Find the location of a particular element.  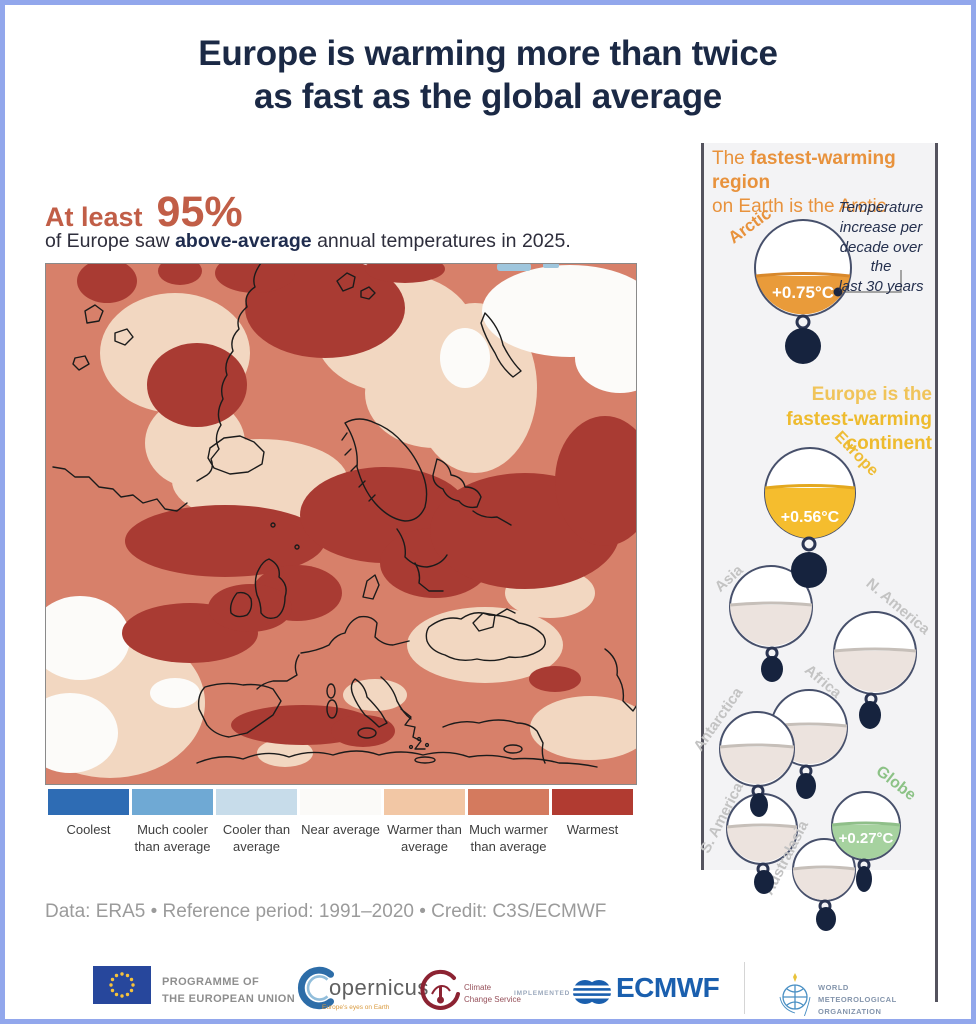

legend-item: Warmer than average is located at coordinates (424, 822).